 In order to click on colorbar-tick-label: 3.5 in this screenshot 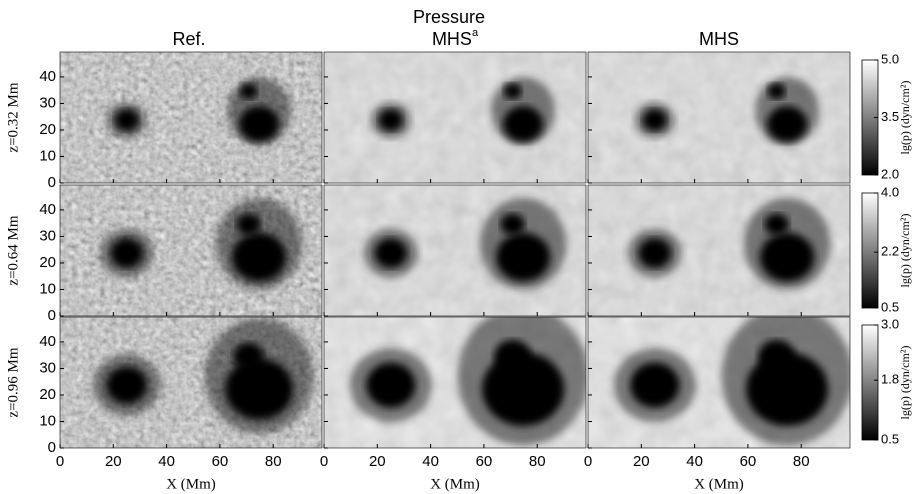, I will do `click(890, 116)`.